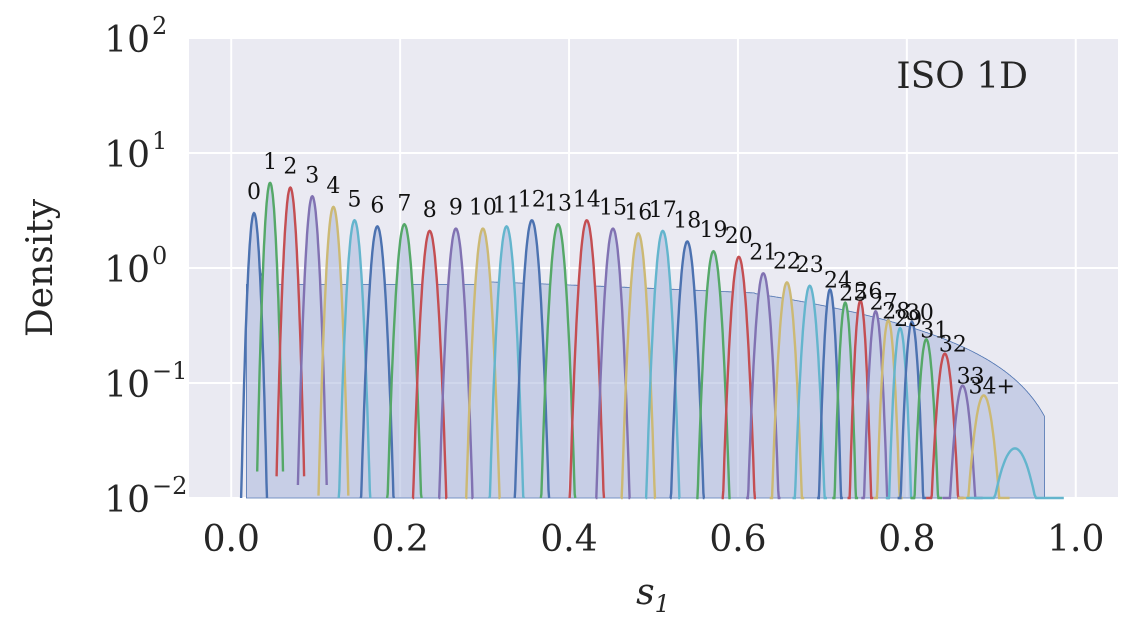 This screenshot has height=633, width=1137. Describe the element at coordinates (290, 167) in the screenshot. I see `peak-label-2: 2` at that location.